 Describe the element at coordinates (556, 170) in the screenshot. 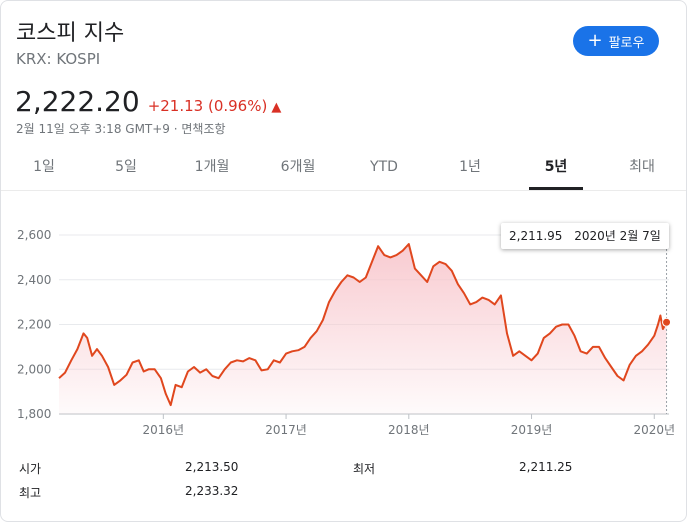

I see `tab-5y: 5년` at that location.